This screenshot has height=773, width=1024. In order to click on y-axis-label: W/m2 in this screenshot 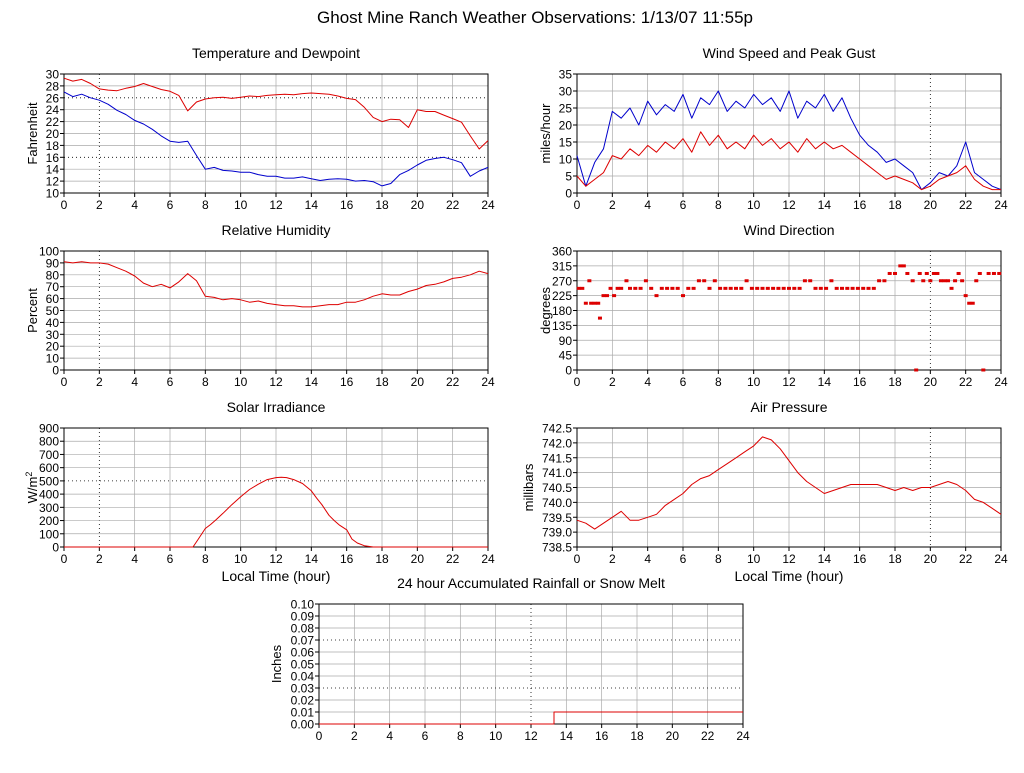, I will do `click(32, 488)`.